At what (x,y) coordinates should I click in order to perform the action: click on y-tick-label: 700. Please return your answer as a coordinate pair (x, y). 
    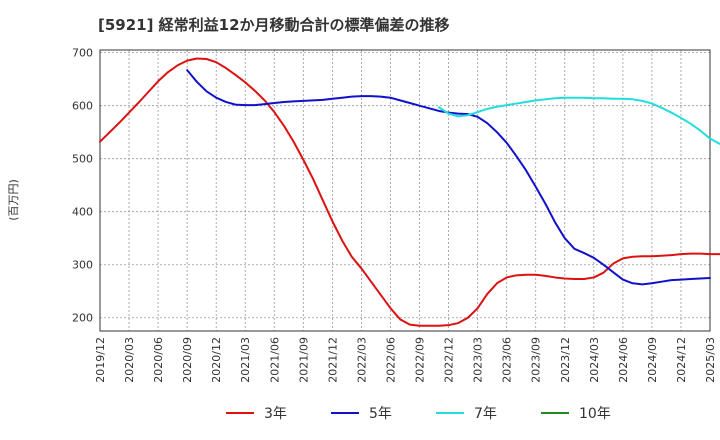
    Looking at the image, I should click on (82, 53).